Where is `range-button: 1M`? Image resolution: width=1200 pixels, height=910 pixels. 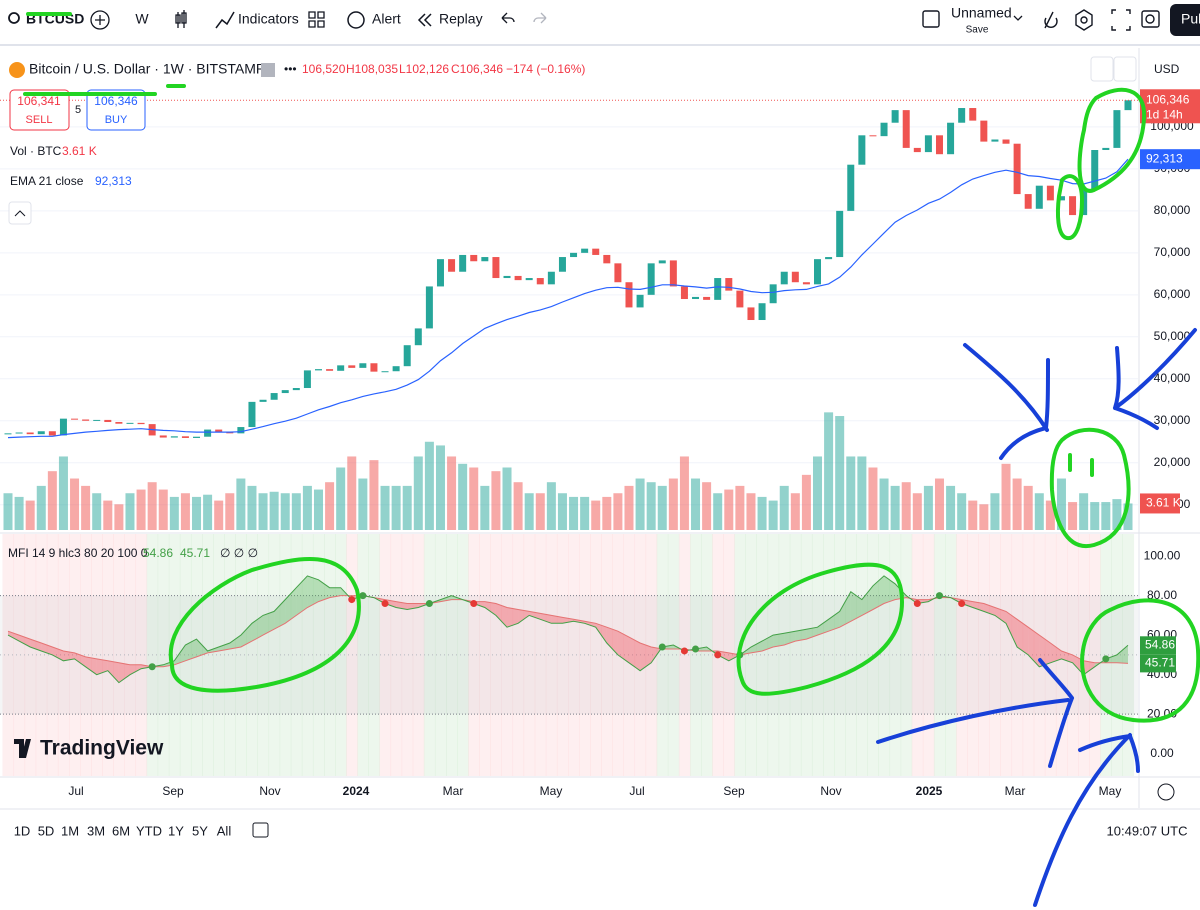 range-button: 1M is located at coordinates (70, 830).